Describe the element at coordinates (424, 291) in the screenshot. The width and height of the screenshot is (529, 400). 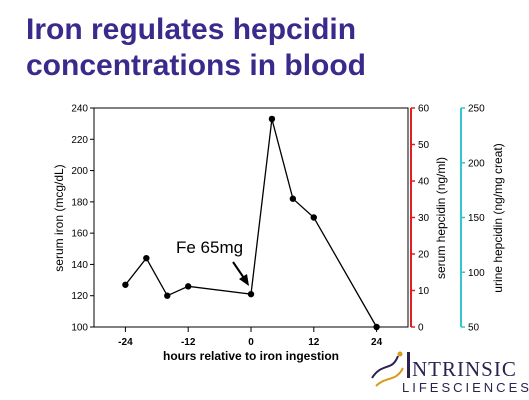
I see `y-right-tick-label: 10` at that location.